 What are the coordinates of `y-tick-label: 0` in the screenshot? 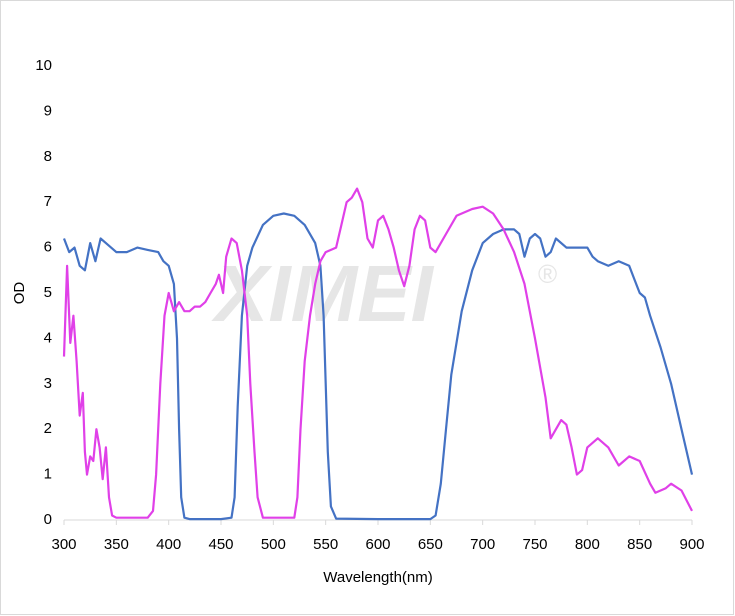 It's located at (48, 519).